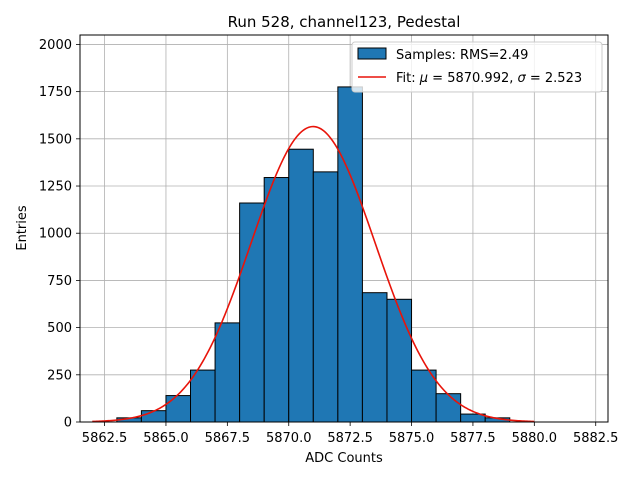  What do you see at coordinates (535, 438) in the screenshot?
I see `x-tick-label: 5880.0` at bounding box center [535, 438].